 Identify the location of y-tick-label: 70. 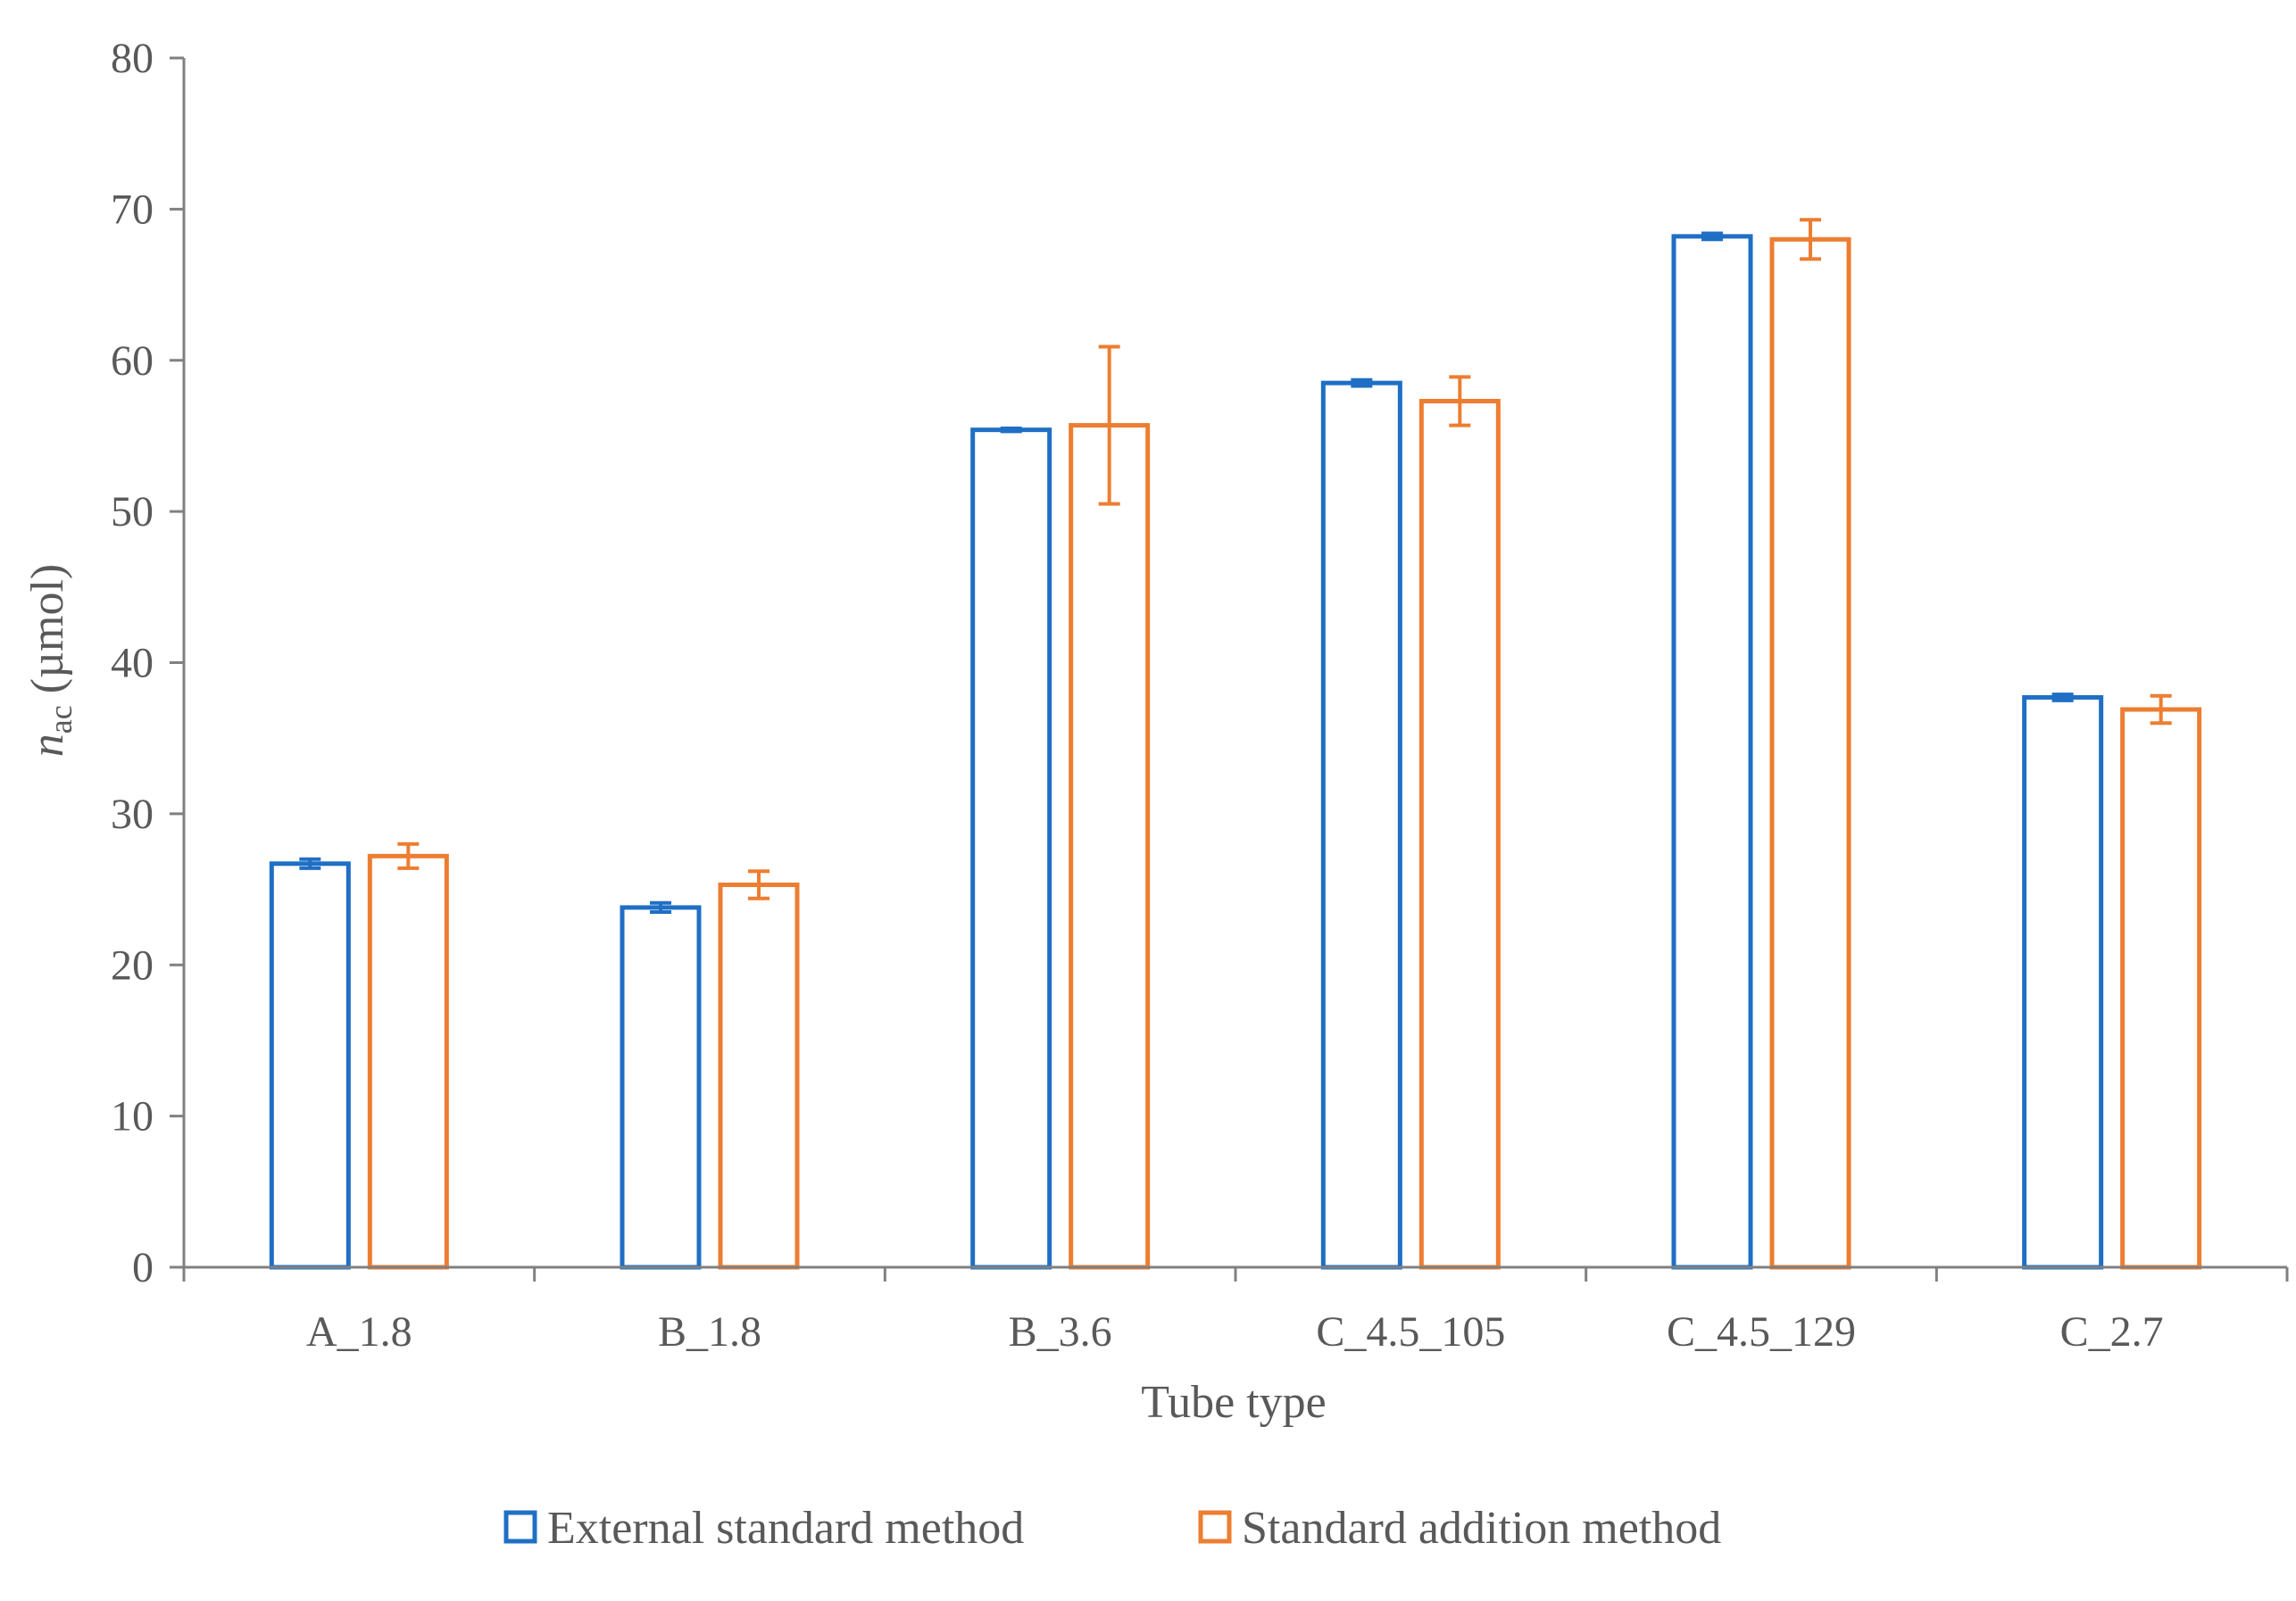
(132, 209).